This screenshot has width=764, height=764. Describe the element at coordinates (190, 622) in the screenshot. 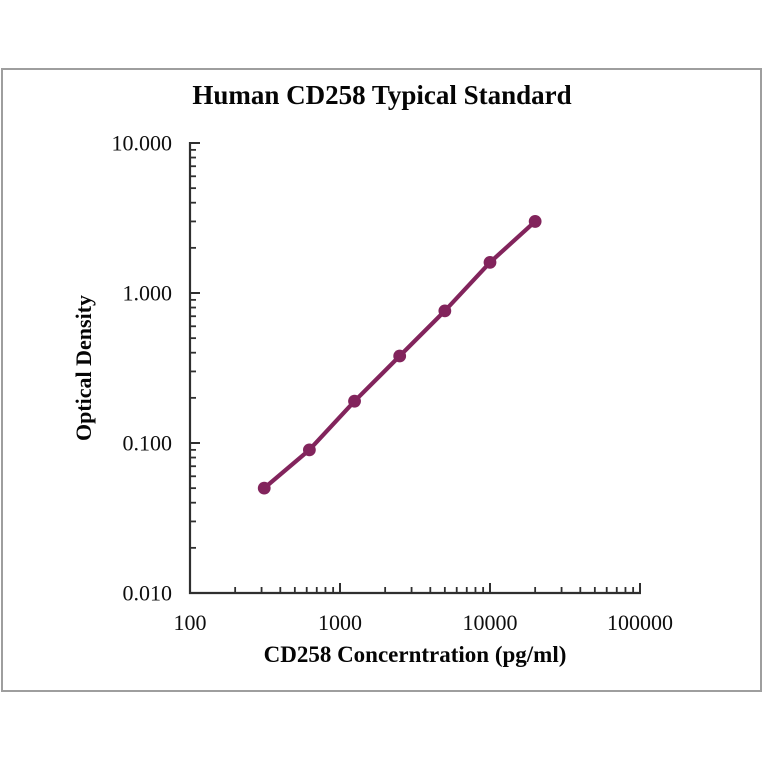

I see `x-tick-label: 100` at that location.